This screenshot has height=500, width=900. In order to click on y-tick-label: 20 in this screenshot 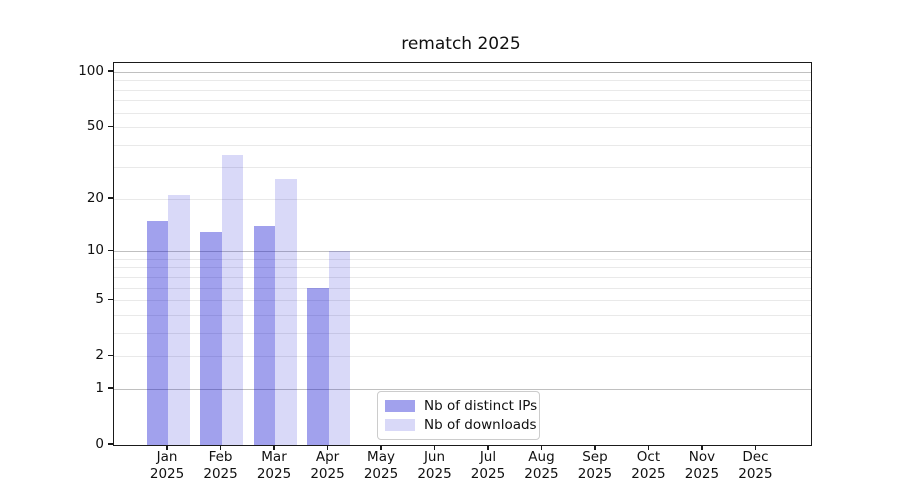, I will do `click(95, 197)`.